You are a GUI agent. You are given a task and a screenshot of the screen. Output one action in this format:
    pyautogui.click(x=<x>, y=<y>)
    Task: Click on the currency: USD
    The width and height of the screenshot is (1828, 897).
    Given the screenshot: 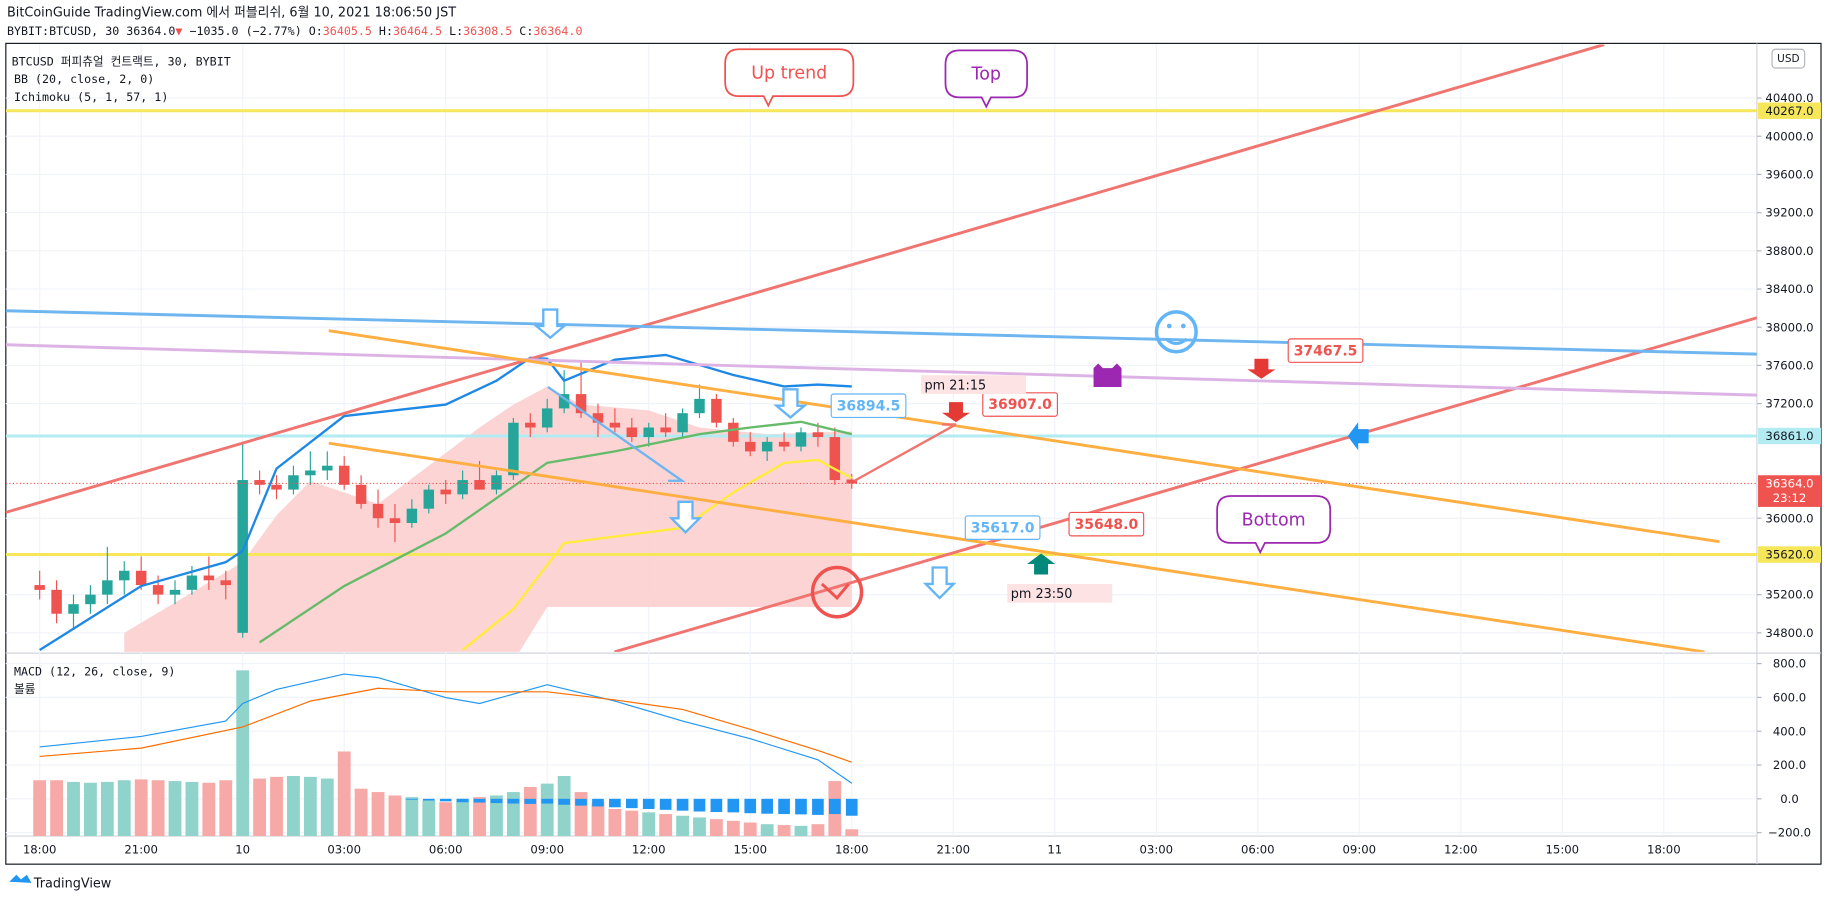 What is the action you would take?
    pyautogui.click(x=1788, y=59)
    